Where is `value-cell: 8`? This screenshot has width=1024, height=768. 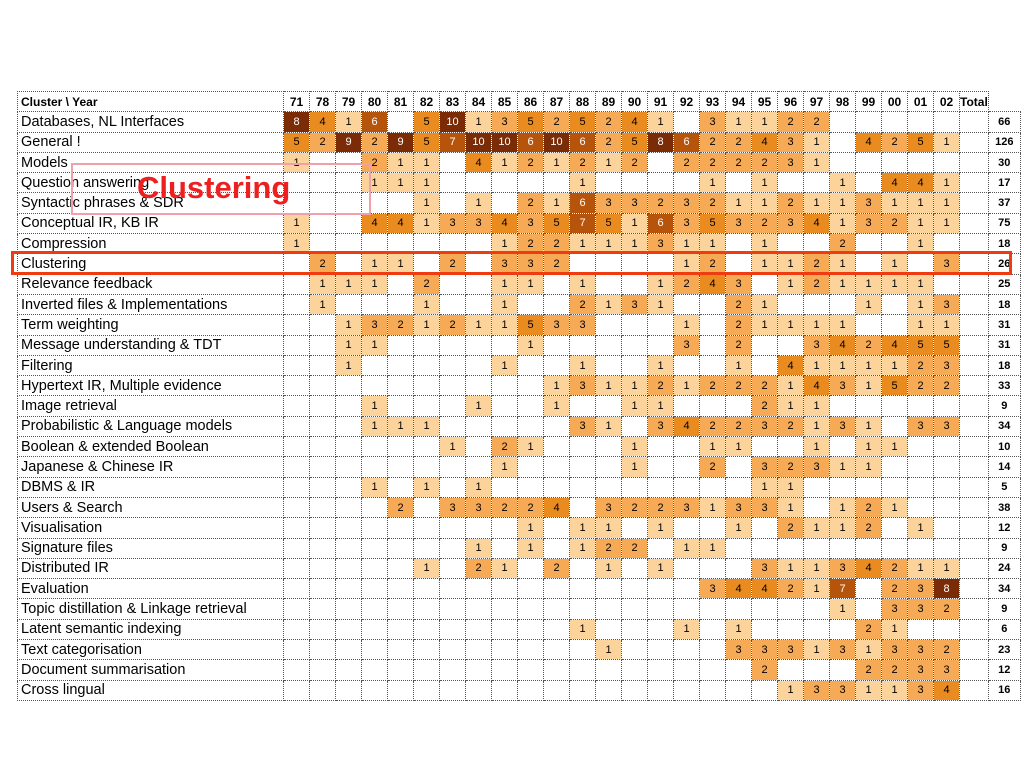 value-cell: 8 is located at coordinates (660, 142).